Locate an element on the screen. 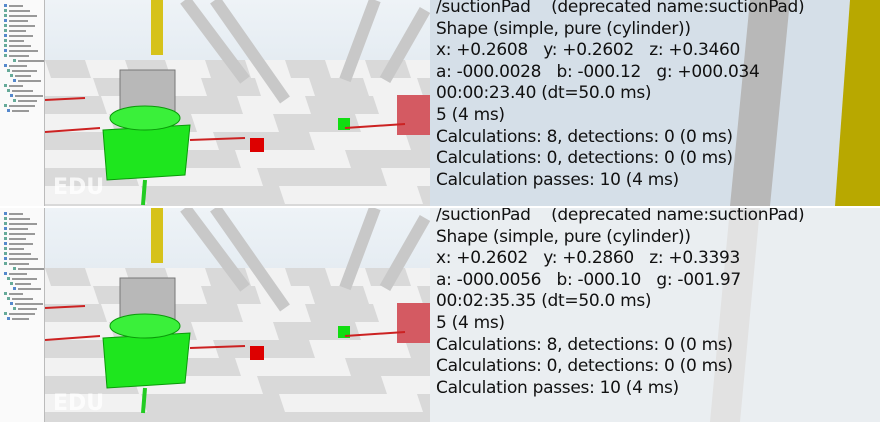  green-base is located at coordinates (146, 360).